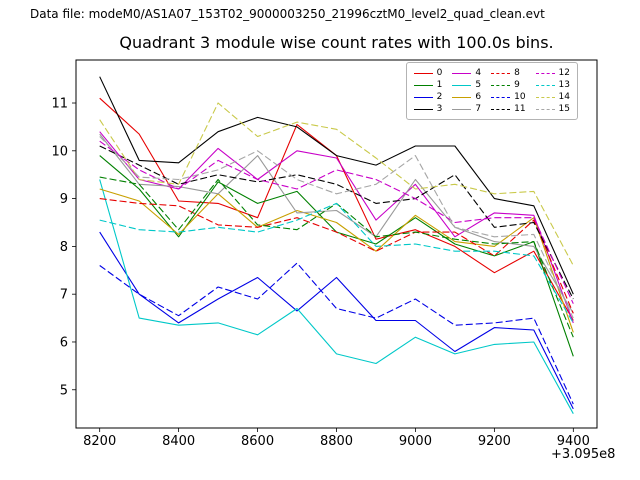 This screenshot has width=640, height=480. What do you see at coordinates (520, 109) in the screenshot?
I see `legend-entry-label: 11` at bounding box center [520, 109].